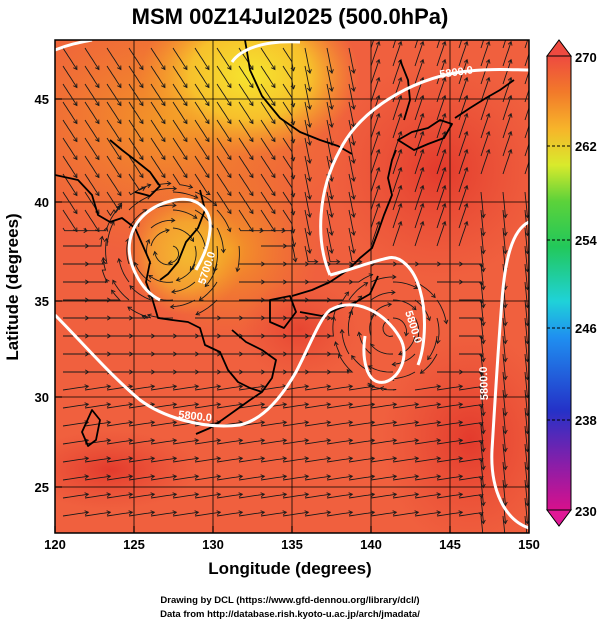 The image size is (599, 625). What do you see at coordinates (456, 72) in the screenshot?
I see `contour-label: 5800.0` at bounding box center [456, 72].